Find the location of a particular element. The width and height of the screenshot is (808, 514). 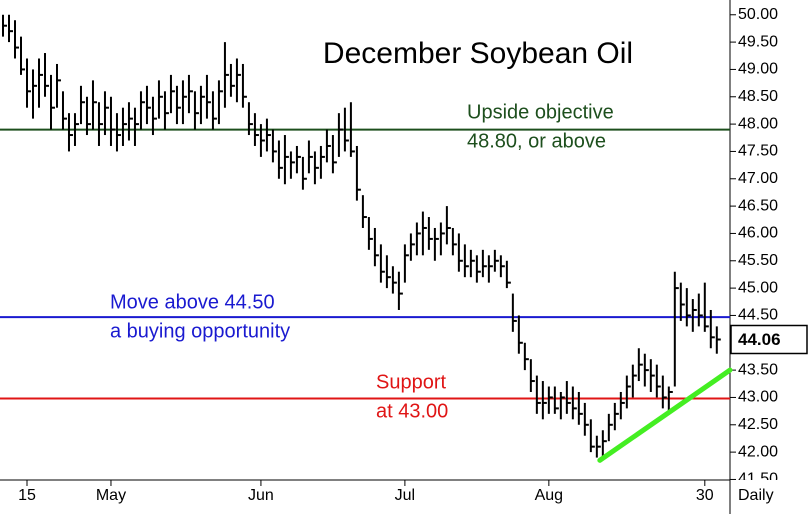

y-tick-label: 41.50 is located at coordinates (758, 479).